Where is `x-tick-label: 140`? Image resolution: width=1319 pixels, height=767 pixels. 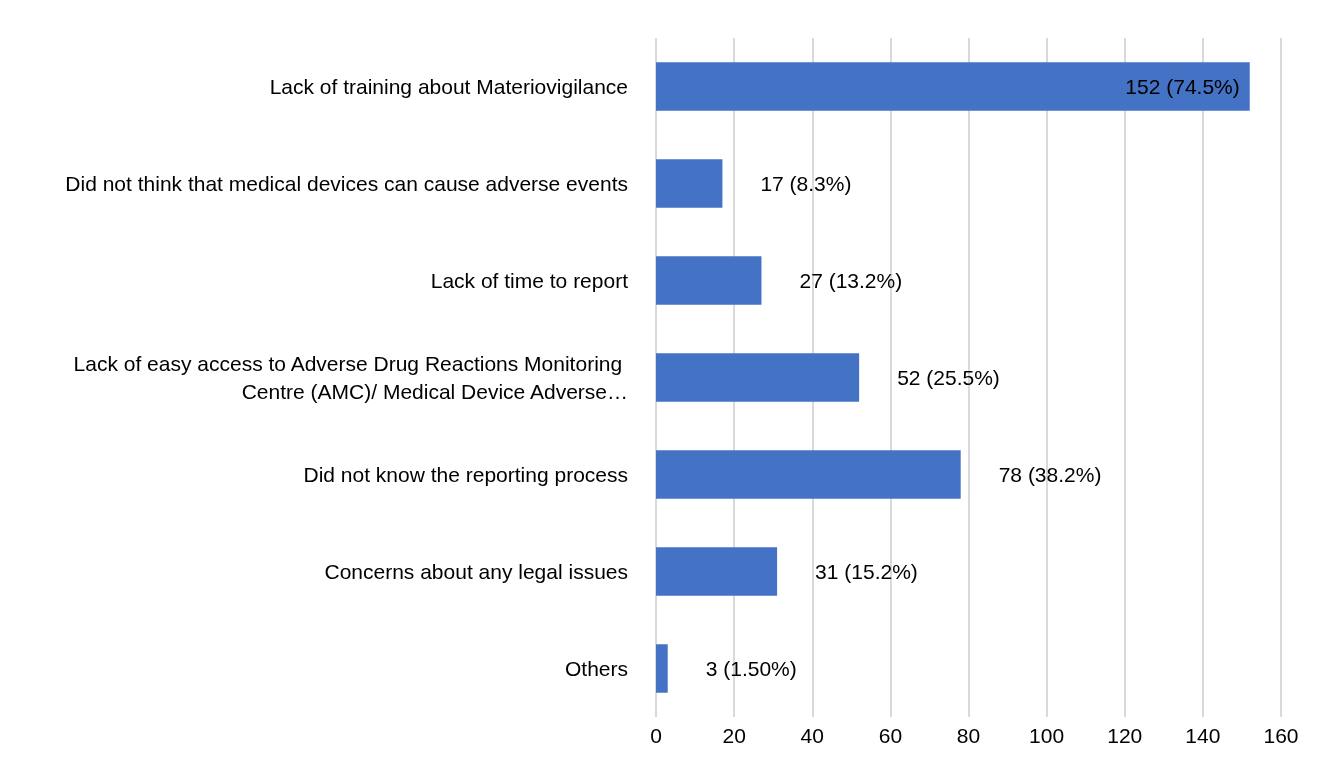
x-tick-label: 140 is located at coordinates (1203, 735).